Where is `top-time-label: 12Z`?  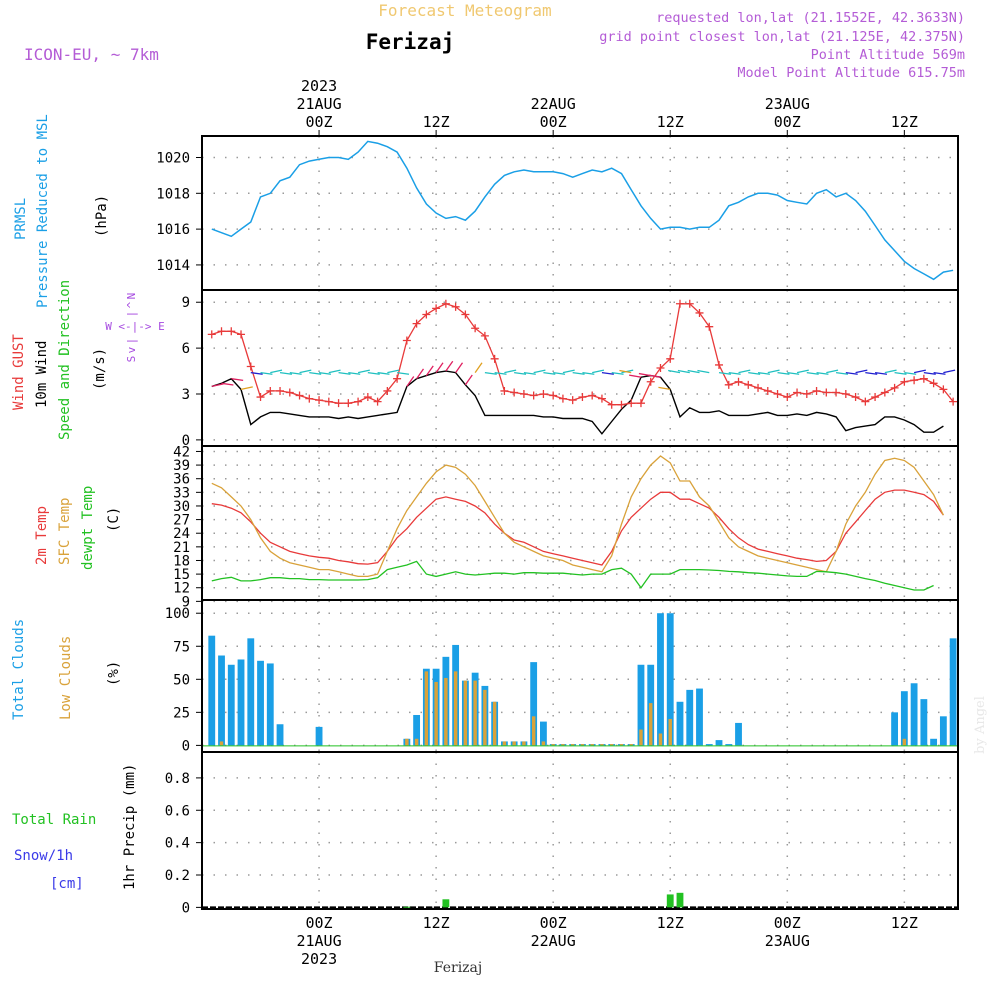
top-time-label: 12Z is located at coordinates (904, 122).